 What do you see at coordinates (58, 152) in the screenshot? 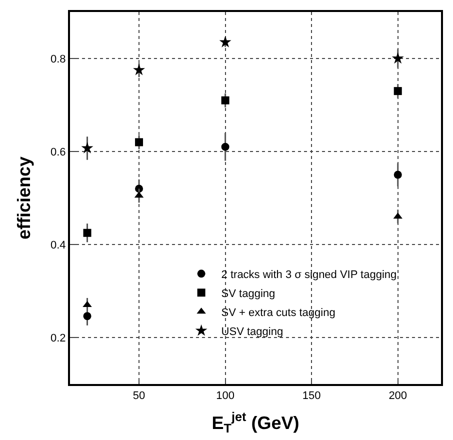
I see `y-tick-label: 0.6` at bounding box center [58, 152].